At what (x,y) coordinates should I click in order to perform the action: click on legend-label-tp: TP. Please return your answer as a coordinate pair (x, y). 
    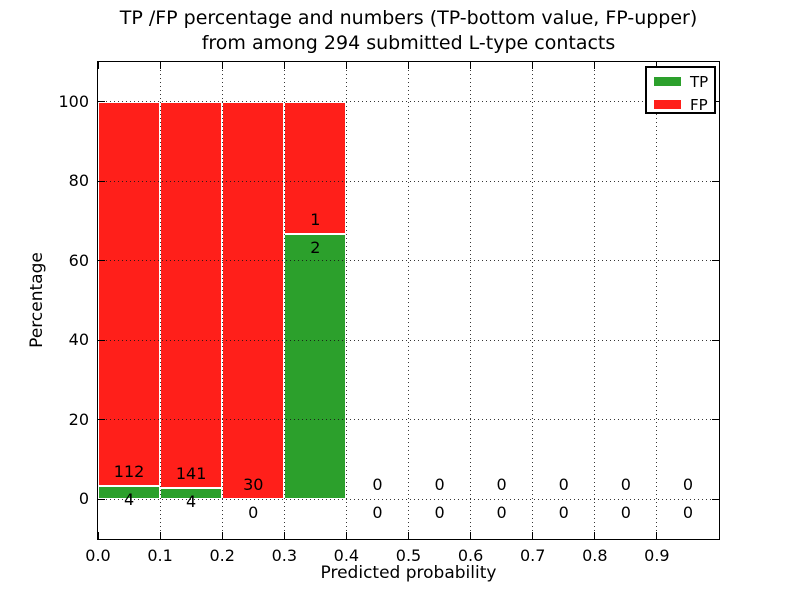
    Looking at the image, I should click on (699, 82).